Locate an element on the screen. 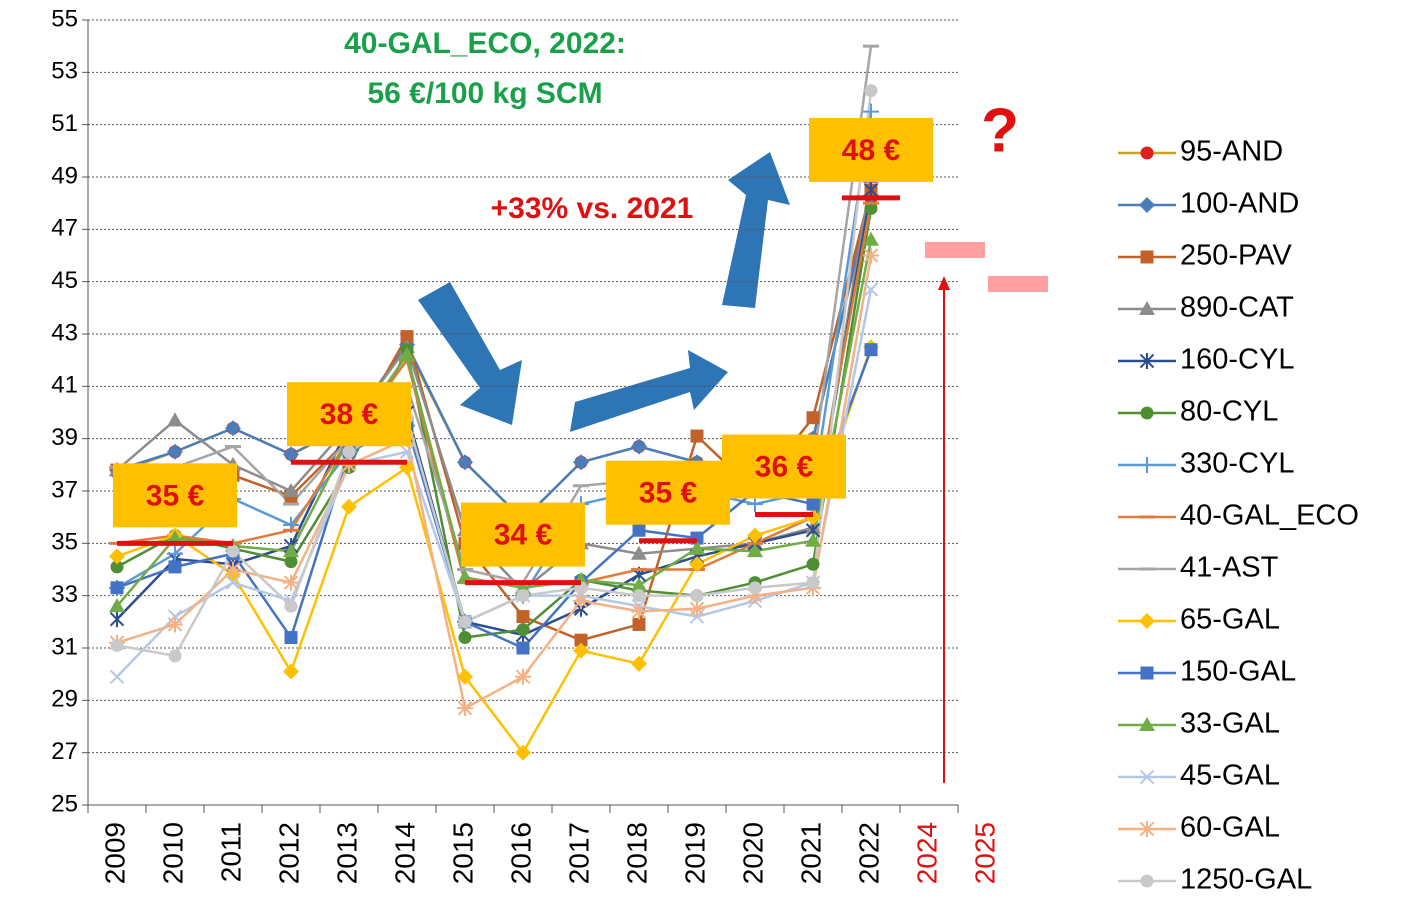  y-tick-label: 25 is located at coordinates (64, 803).